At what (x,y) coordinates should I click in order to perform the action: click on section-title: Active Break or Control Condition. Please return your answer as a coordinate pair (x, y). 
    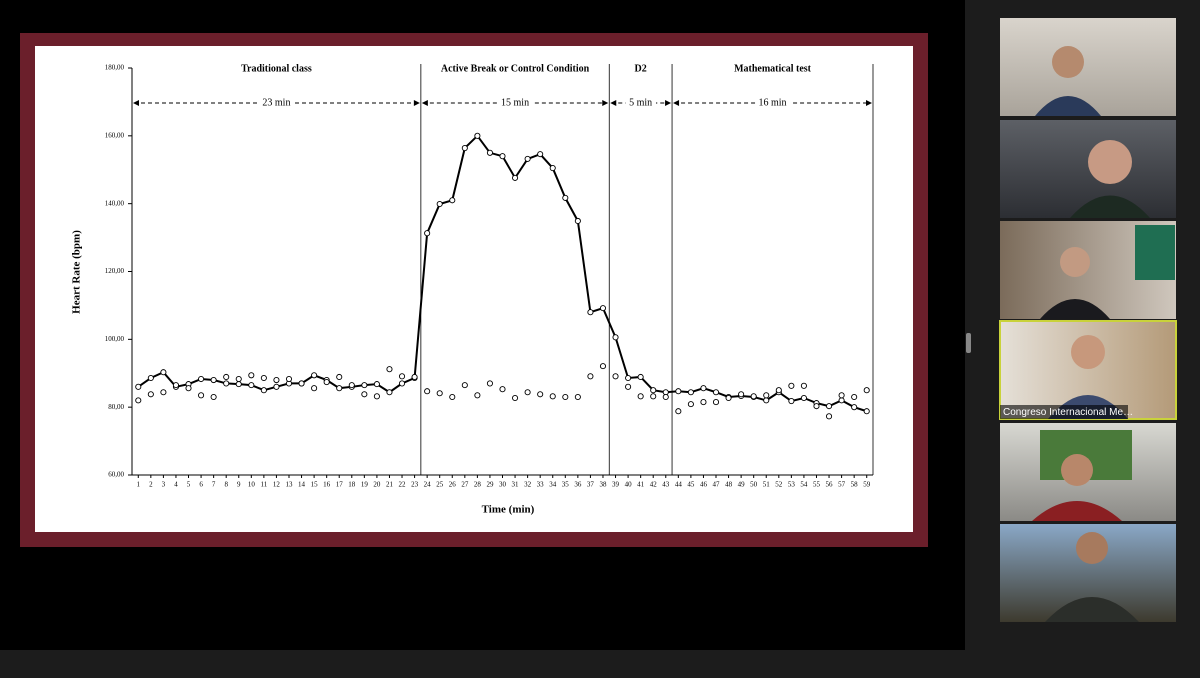
    Looking at the image, I should click on (515, 68).